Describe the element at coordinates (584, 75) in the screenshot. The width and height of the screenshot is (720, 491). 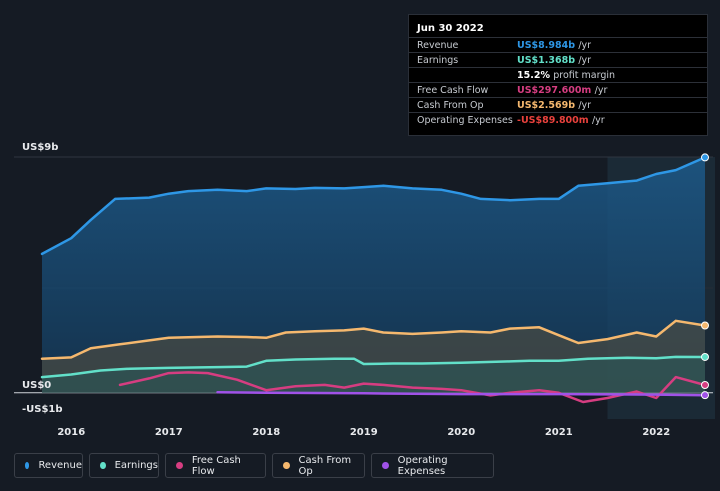
I see `tooltip-row-unit: profit margin` at that location.